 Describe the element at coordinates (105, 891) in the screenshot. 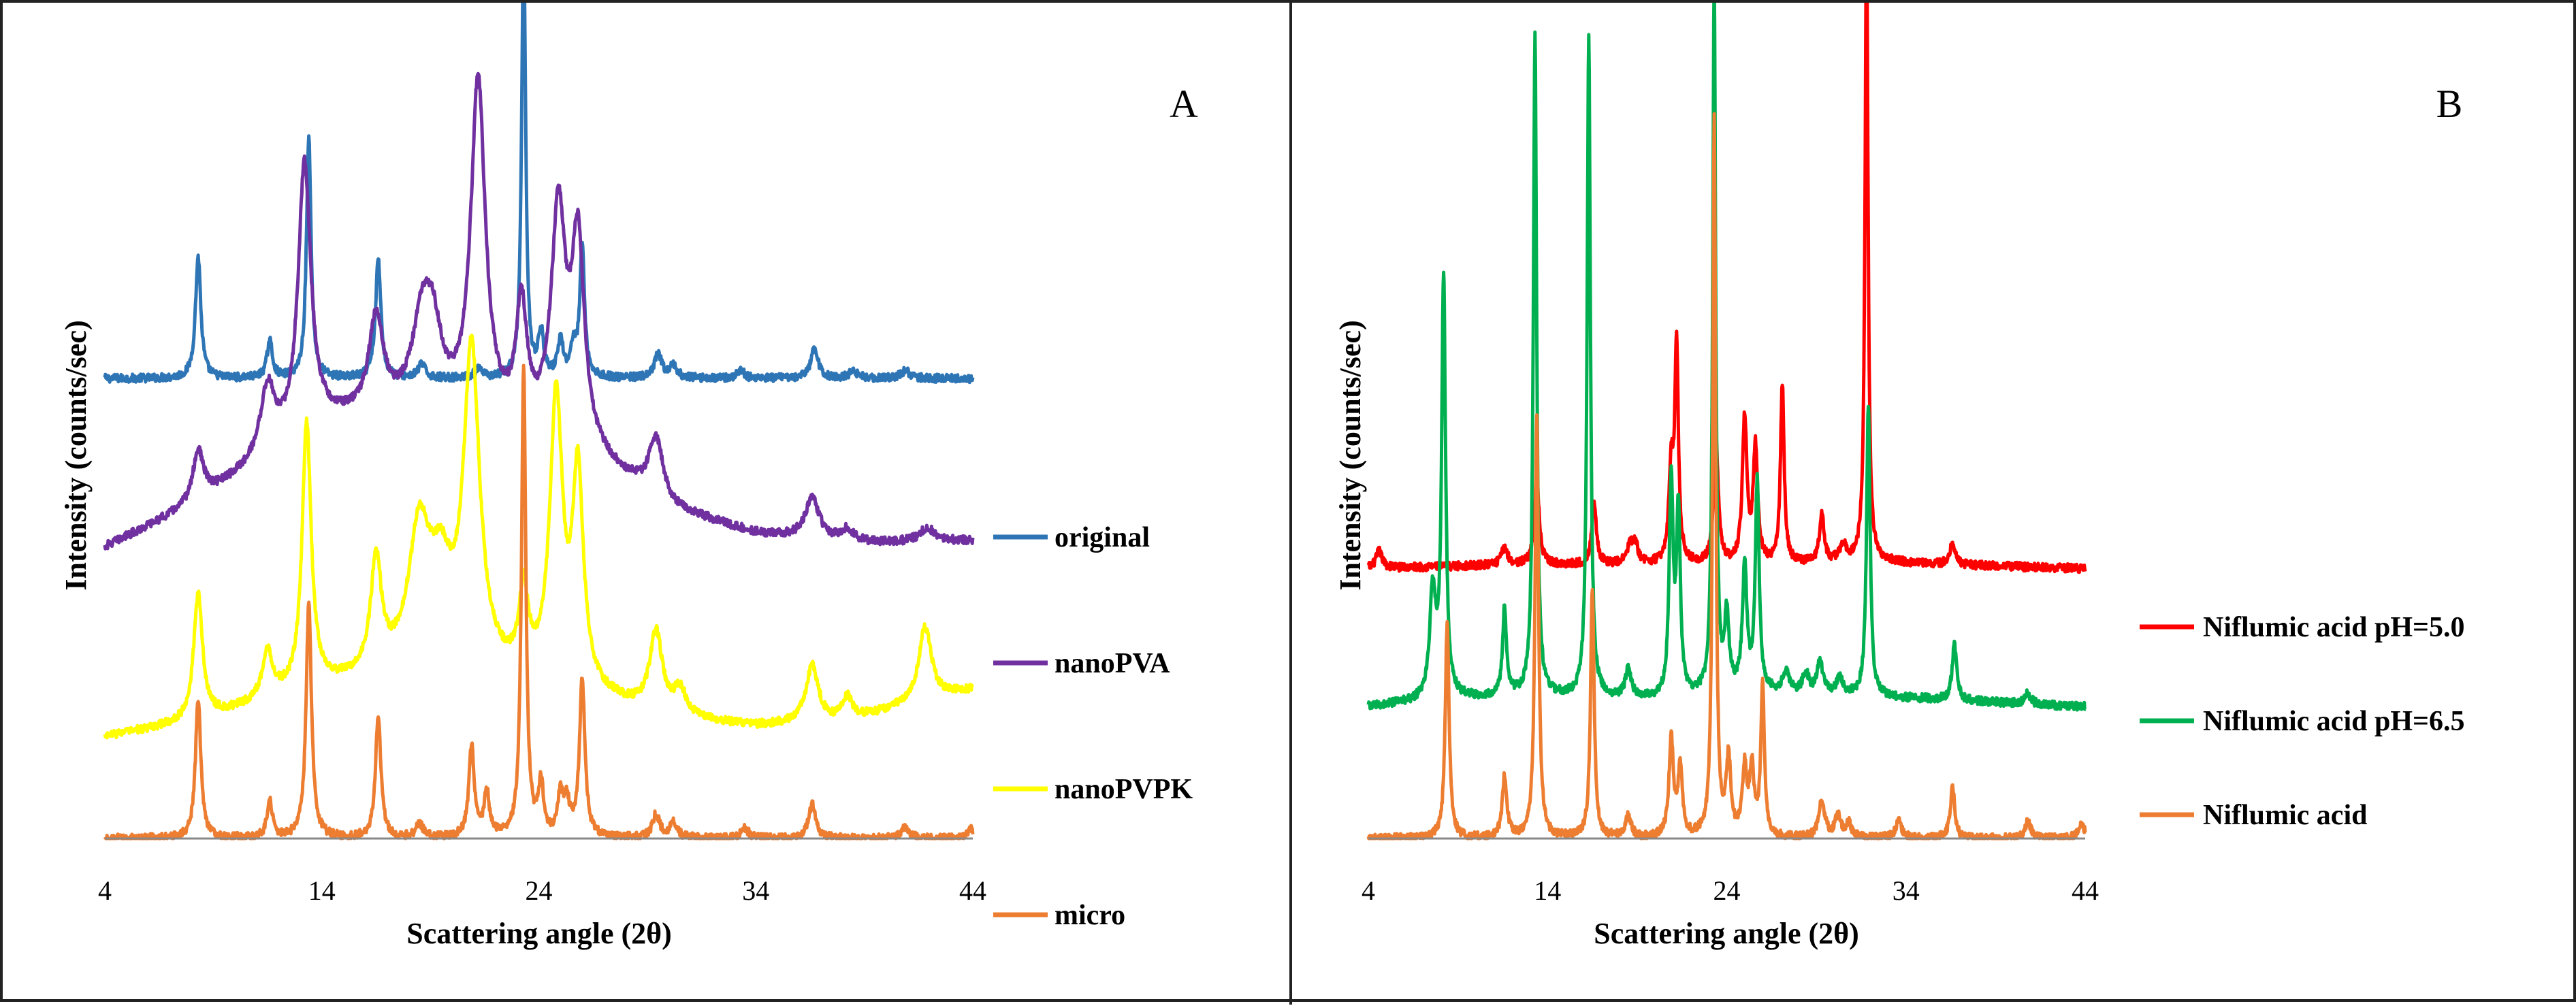

I see `panel-a-x-tick-label: 4` at that location.